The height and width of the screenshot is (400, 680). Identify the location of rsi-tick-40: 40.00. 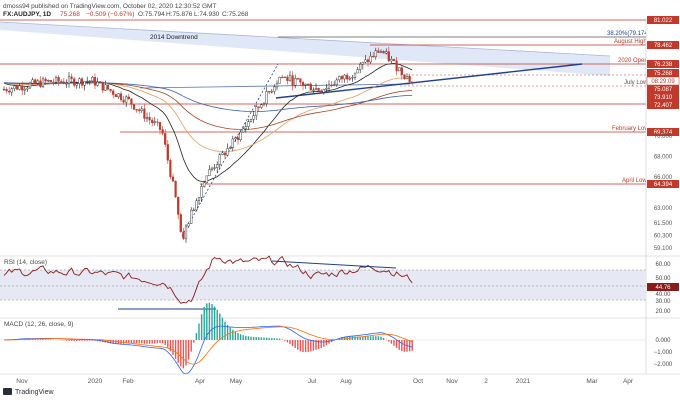
(663, 295).